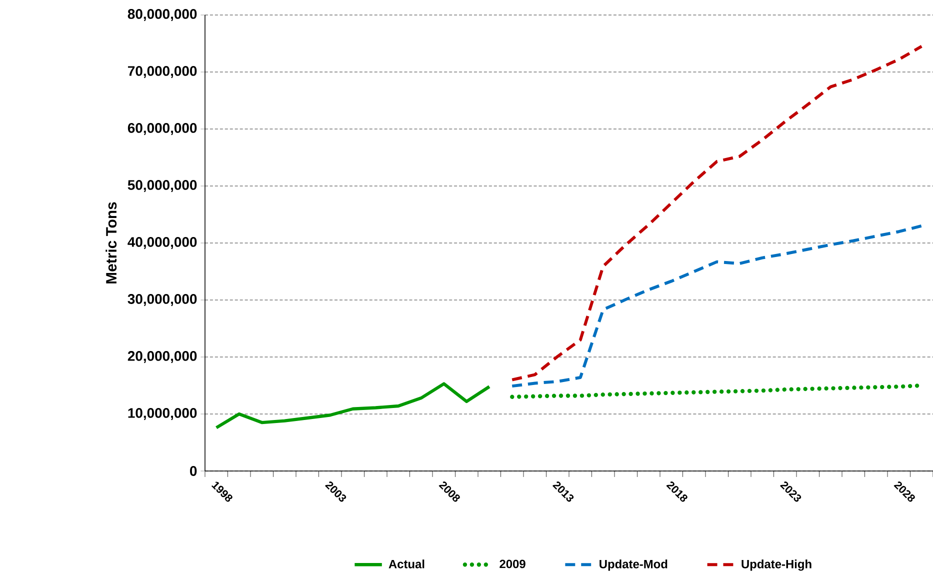  What do you see at coordinates (162, 243) in the screenshot?
I see `y-tick-label: 40,000,000` at bounding box center [162, 243].